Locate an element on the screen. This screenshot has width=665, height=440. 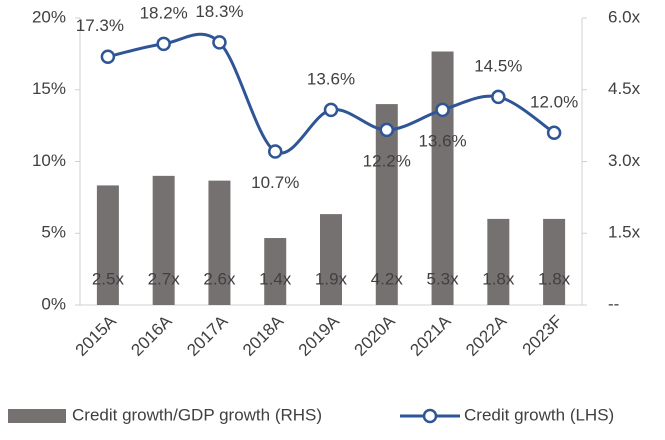
x-tick-label: 2018A is located at coordinates (263, 335).